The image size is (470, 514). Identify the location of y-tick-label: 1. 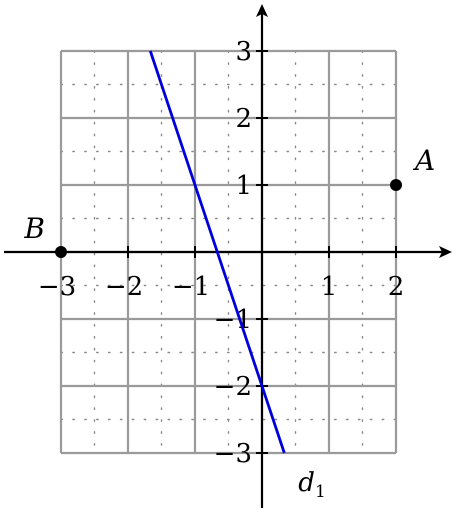
(243, 186).